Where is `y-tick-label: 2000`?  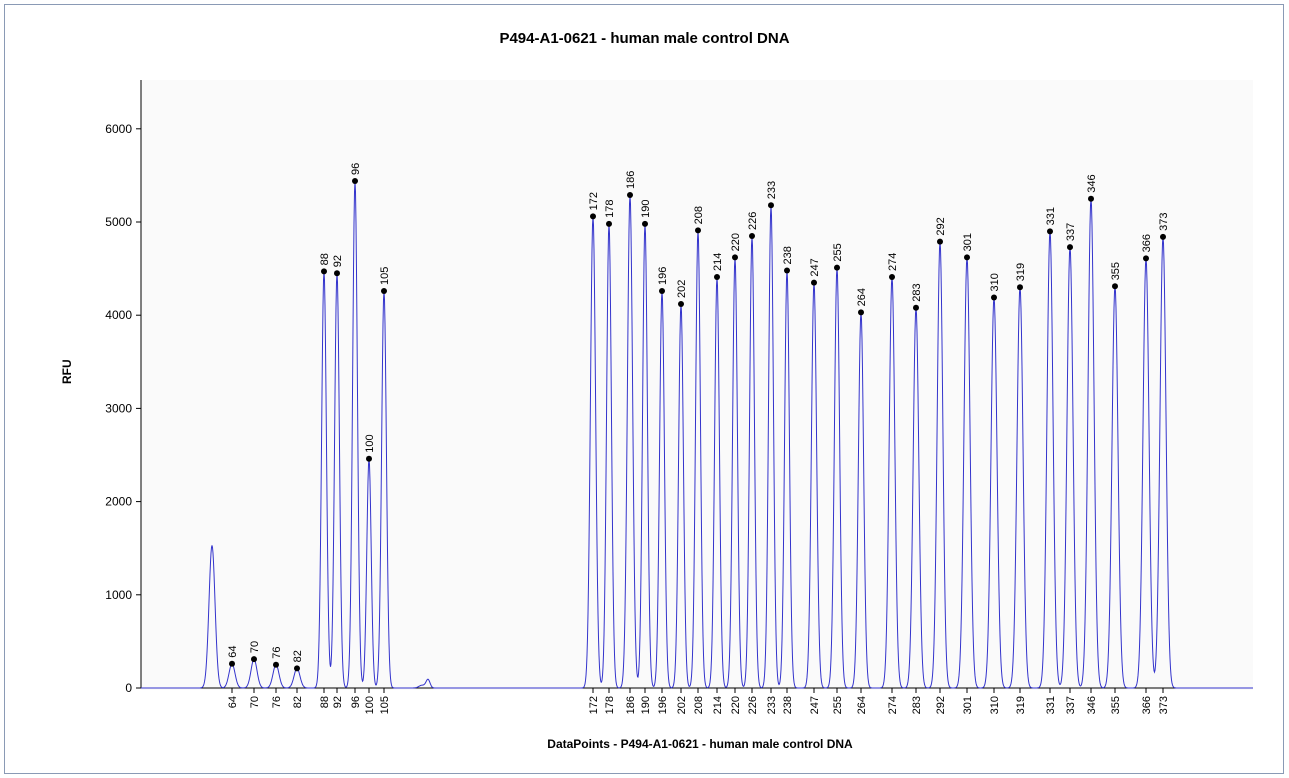 y-tick-label: 2000 is located at coordinates (118, 502).